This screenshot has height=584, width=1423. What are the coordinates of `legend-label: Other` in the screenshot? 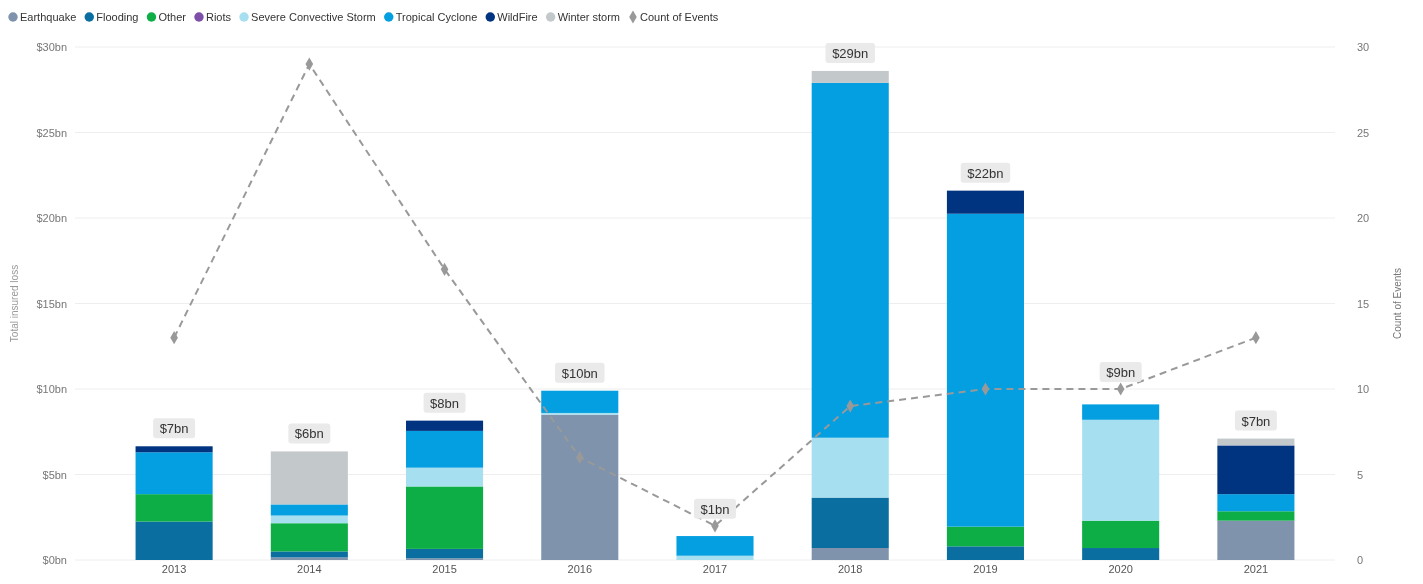 It's located at (172, 17).